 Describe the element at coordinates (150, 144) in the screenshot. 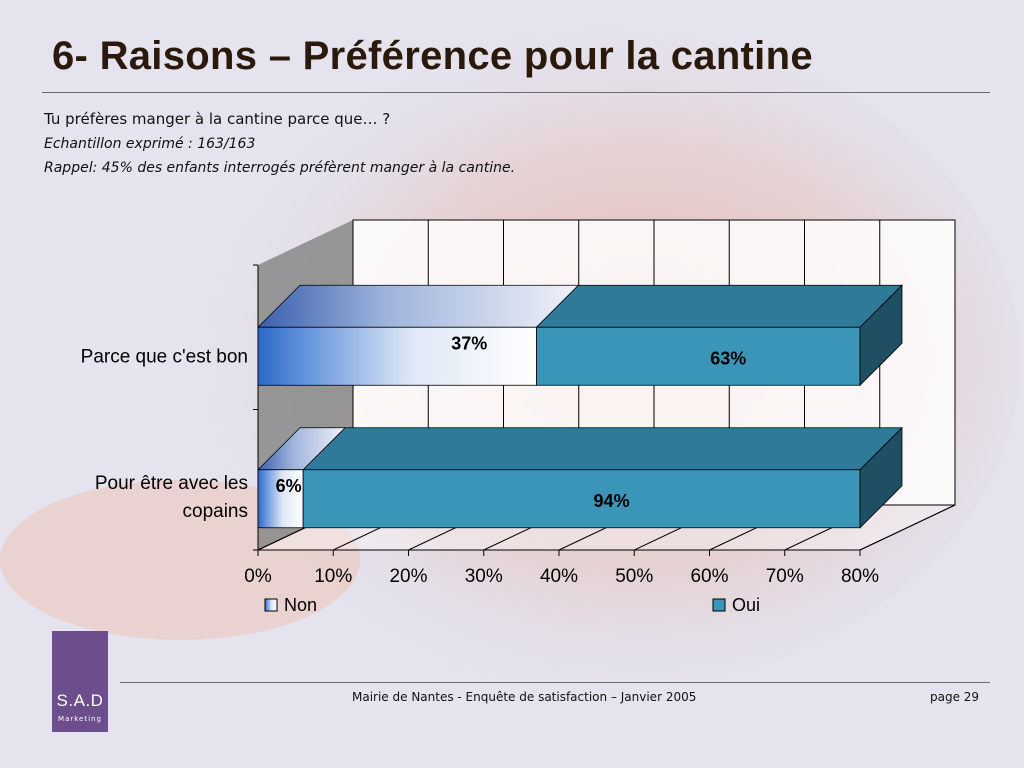

I see `sample-size-note: Echantillon exprimé : 163/163` at that location.